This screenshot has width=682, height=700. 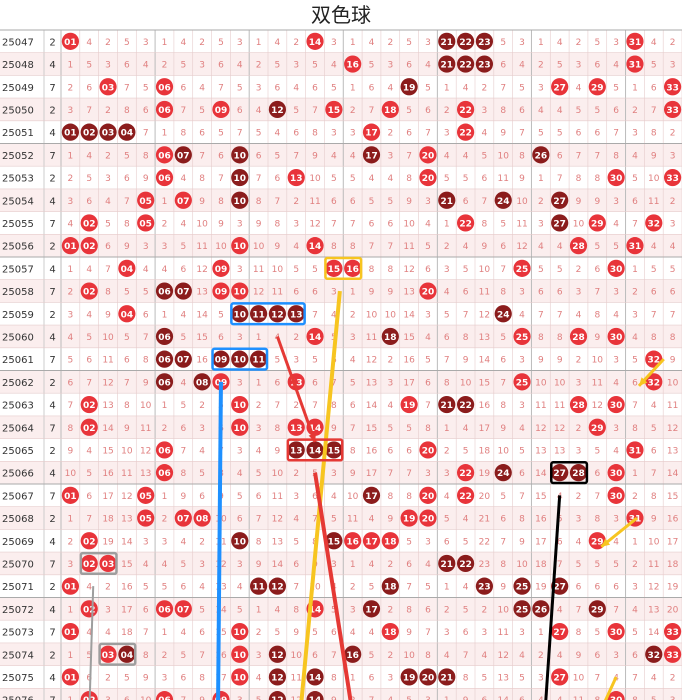 What do you see at coordinates (485, 406) in the screenshot?
I see `omission-value: 16` at bounding box center [485, 406].